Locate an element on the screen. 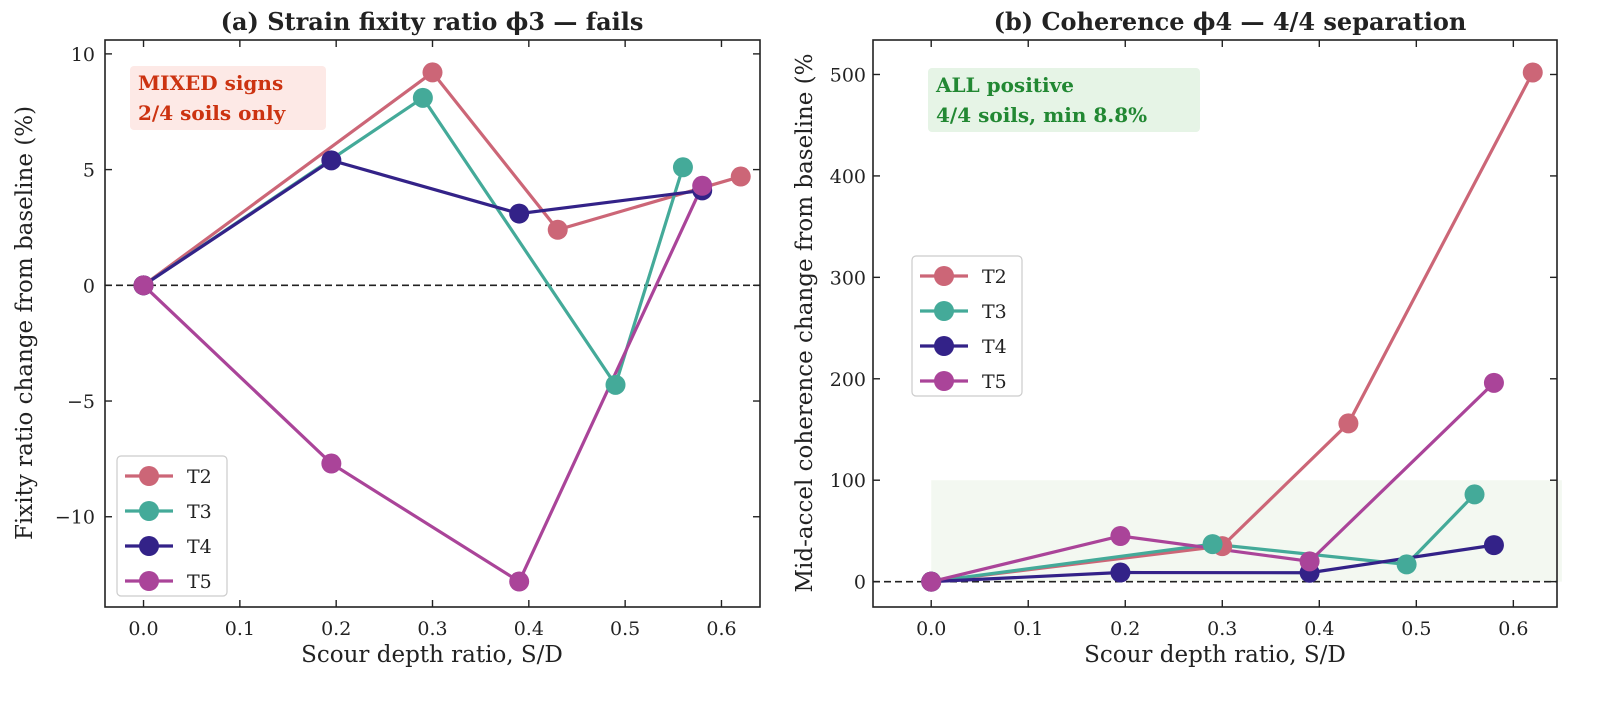 The width and height of the screenshot is (1600, 706). panel-a-series-t4-line is located at coordinates (422, 222).